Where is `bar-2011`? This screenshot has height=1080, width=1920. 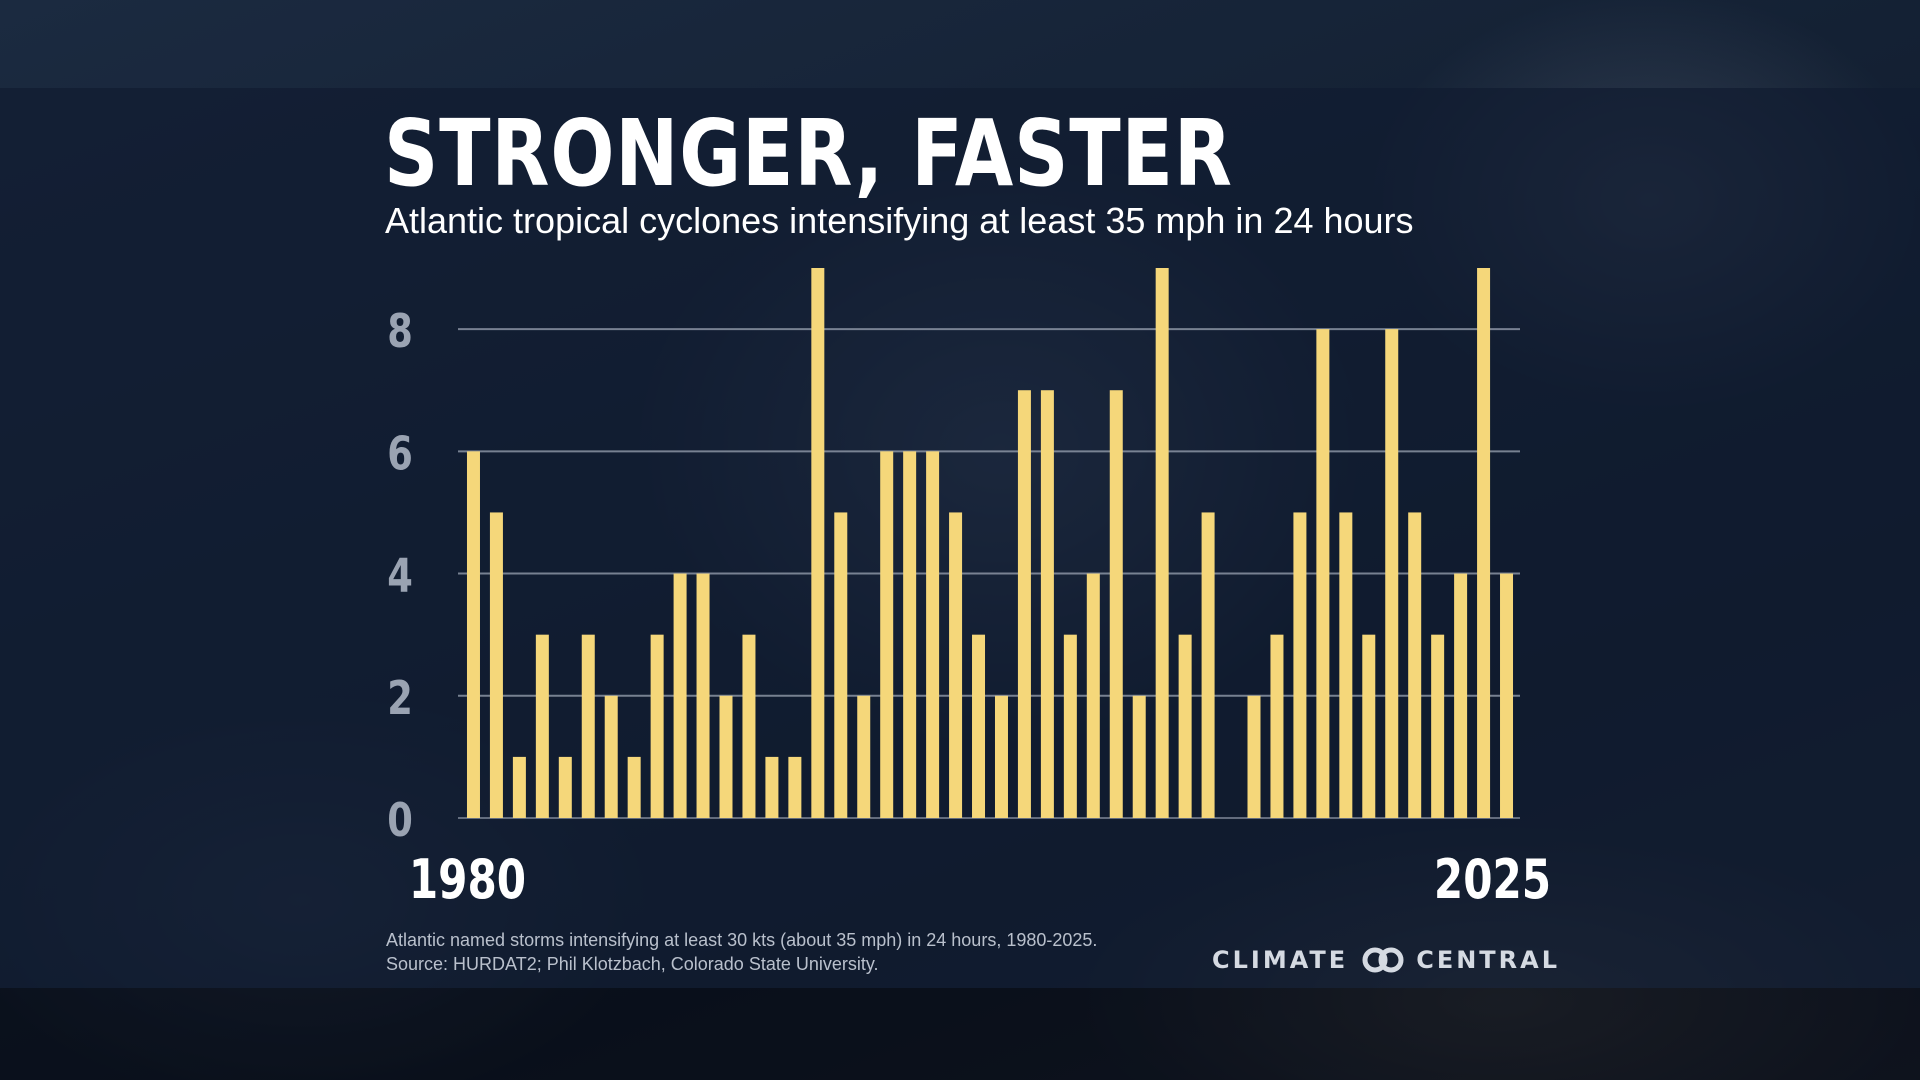 bar-2011 is located at coordinates (1185, 726).